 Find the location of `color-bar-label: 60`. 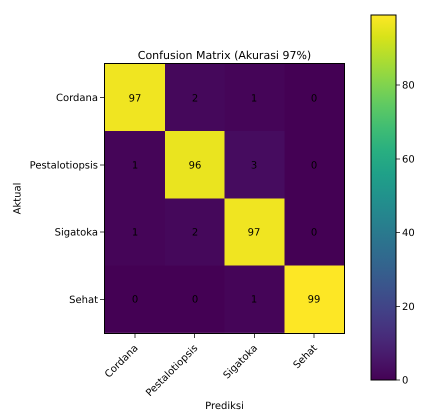

color-bar-label: 60 is located at coordinates (408, 160).